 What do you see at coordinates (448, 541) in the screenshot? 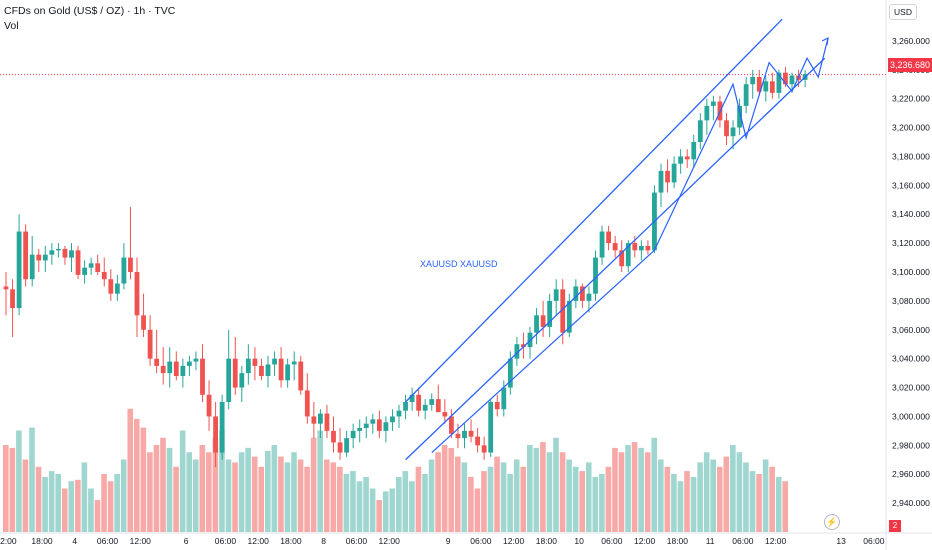
I see `x-tick-label: 9` at bounding box center [448, 541].